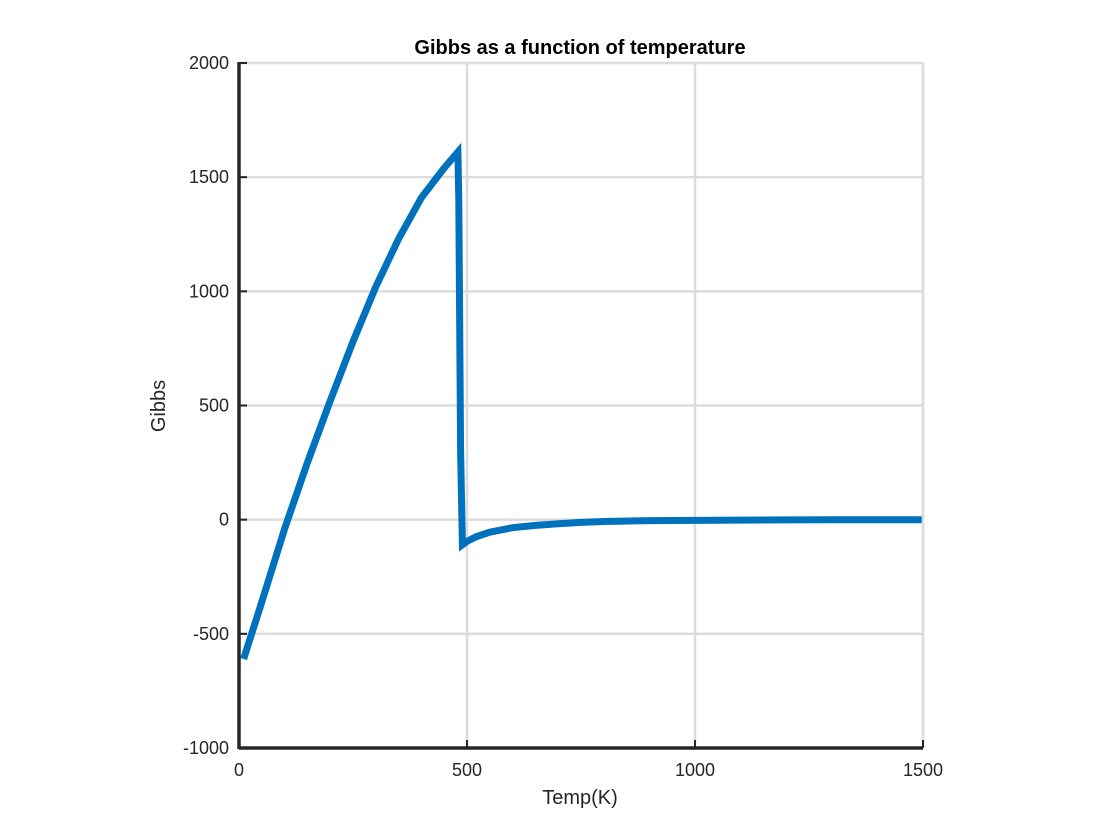 Image resolution: width=1120 pixels, height=840 pixels. What do you see at coordinates (467, 770) in the screenshot?
I see `x-tick-label: 500` at bounding box center [467, 770].